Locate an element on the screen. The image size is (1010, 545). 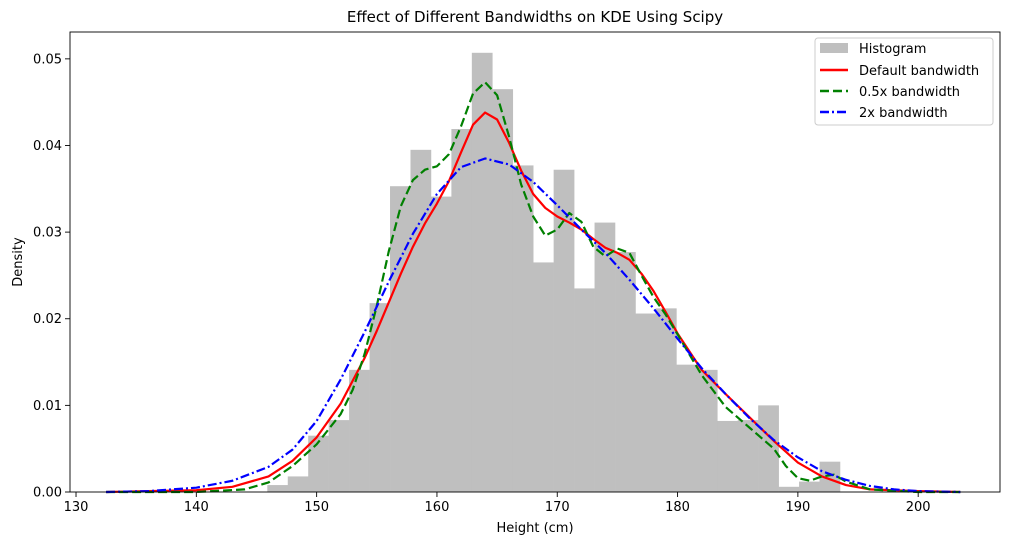
y-axis-ticks: 0.00 0.01 0.02 0.03 0.04 0.05 is located at coordinates (51, 276).